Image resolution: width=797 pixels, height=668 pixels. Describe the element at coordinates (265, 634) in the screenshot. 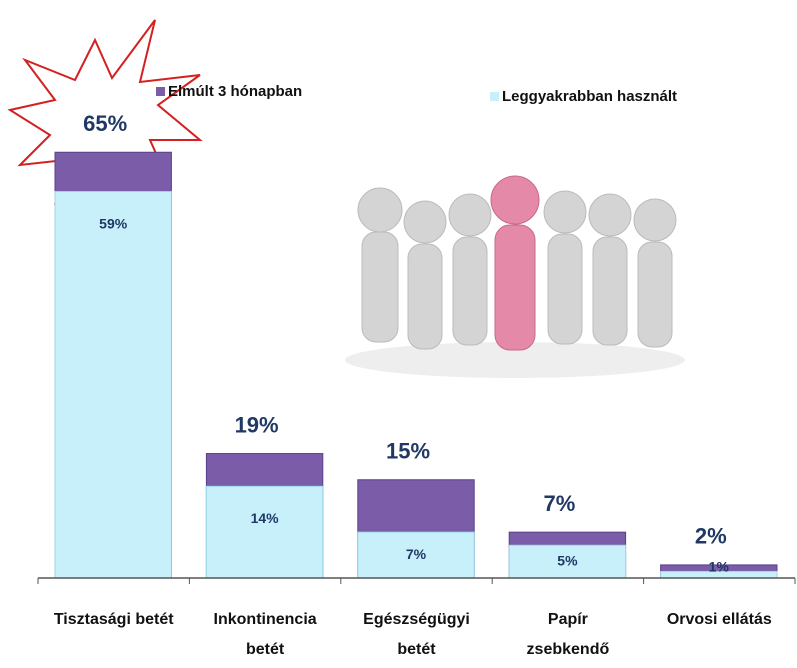

I see `x-tick-label: Inkontinencia betét` at that location.